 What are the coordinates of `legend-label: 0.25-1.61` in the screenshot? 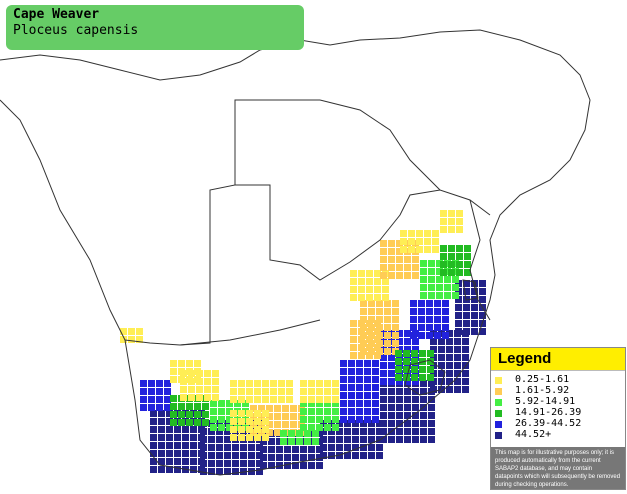 It's located at (542, 379).